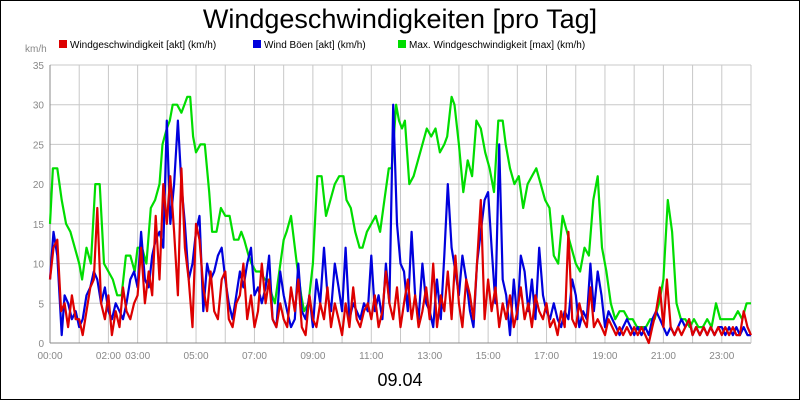  Describe the element at coordinates (39, 185) in the screenshot. I see `y-tick-label: 20` at that location.